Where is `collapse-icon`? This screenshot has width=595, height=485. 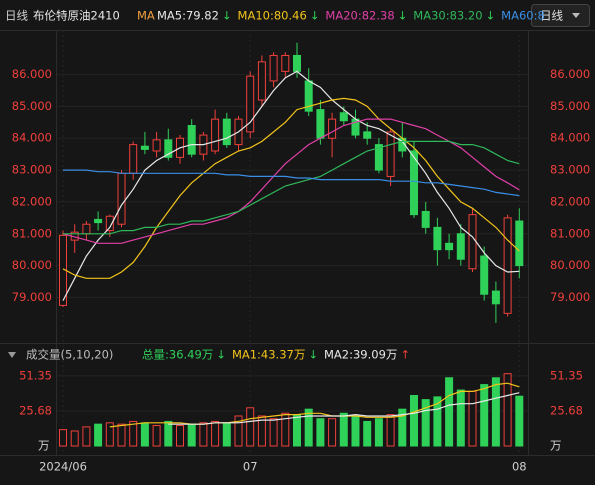 collapse-icon is located at coordinates (12, 355).